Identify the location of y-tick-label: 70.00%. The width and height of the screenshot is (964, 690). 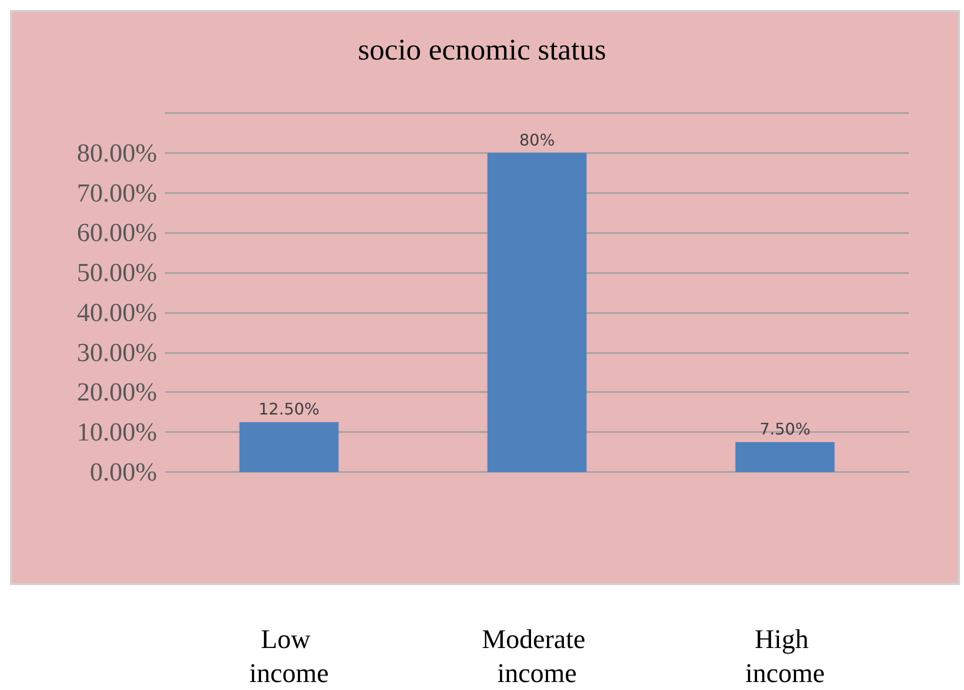
(116, 193).